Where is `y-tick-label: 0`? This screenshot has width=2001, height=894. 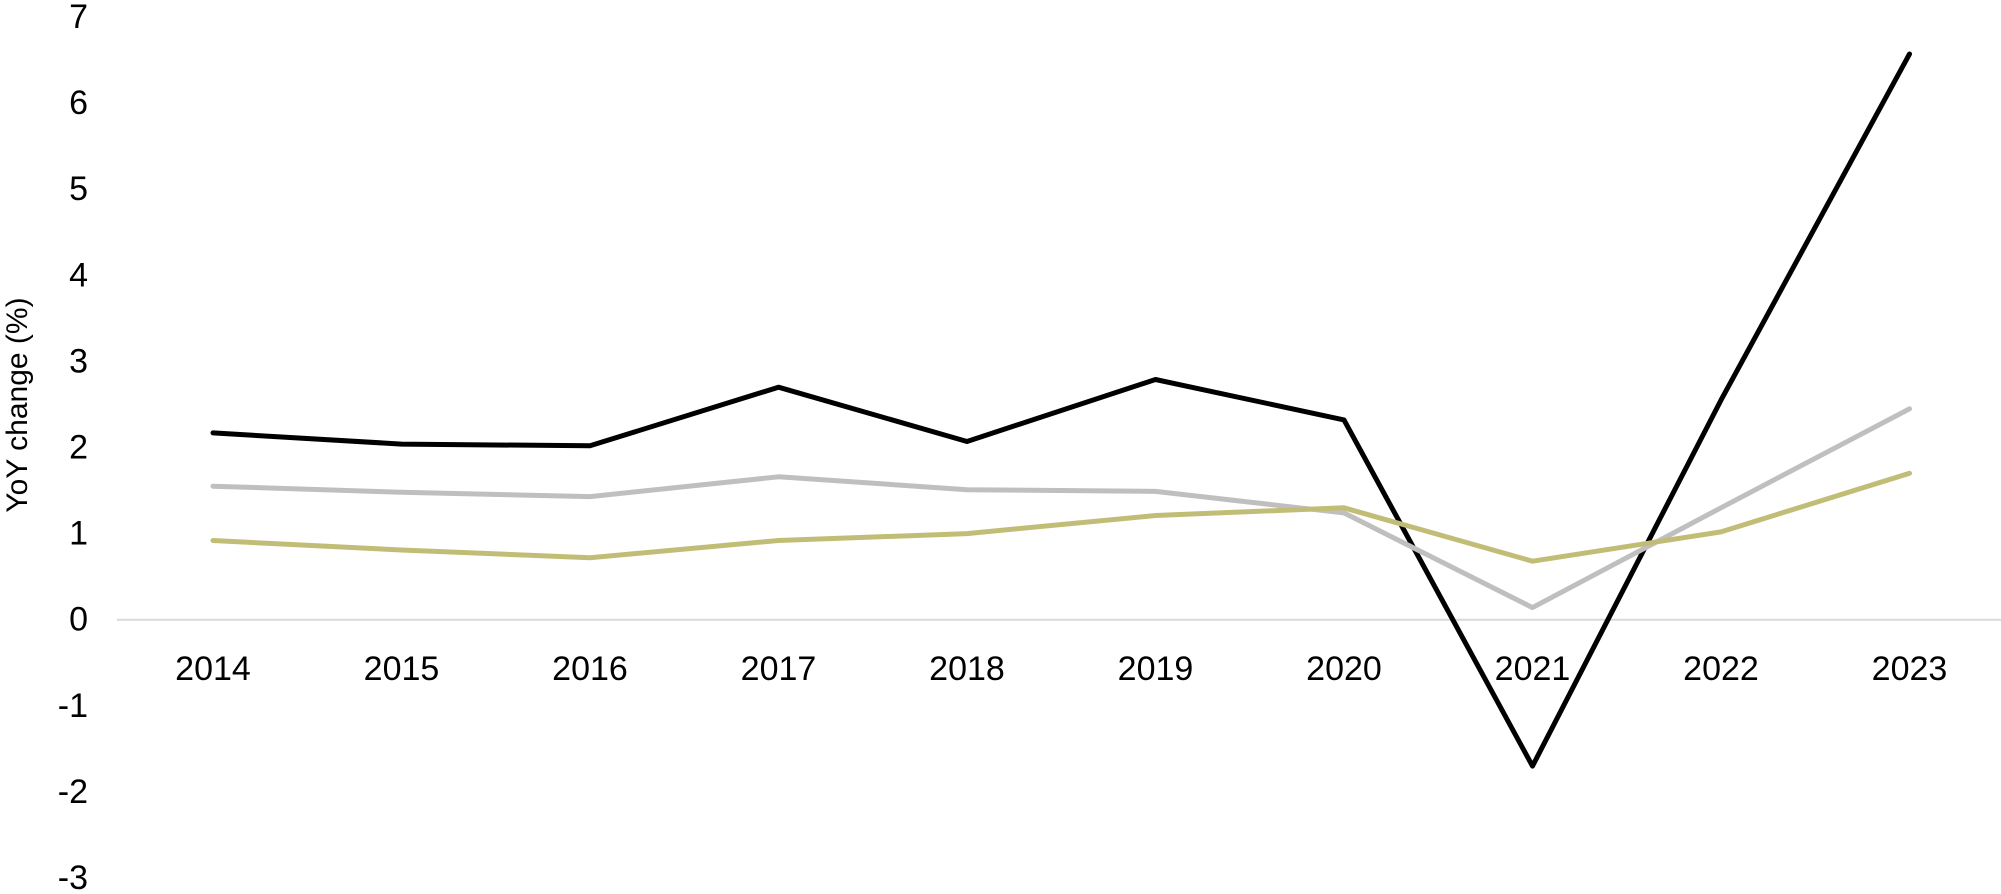
y-tick-label: 0 is located at coordinates (78, 620).